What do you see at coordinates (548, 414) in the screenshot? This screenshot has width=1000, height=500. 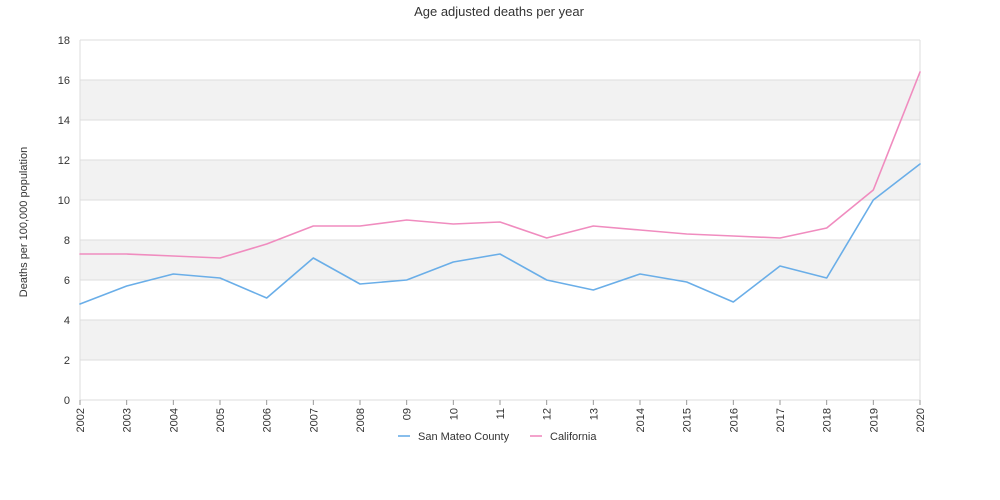 I see `x-tick-label: 12` at bounding box center [548, 414].